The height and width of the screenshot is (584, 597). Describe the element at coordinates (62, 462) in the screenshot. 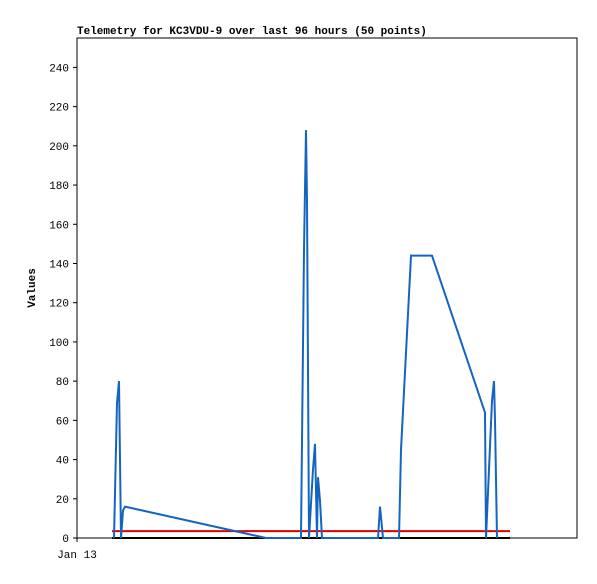

I see `y-tick-label: 40` at that location.